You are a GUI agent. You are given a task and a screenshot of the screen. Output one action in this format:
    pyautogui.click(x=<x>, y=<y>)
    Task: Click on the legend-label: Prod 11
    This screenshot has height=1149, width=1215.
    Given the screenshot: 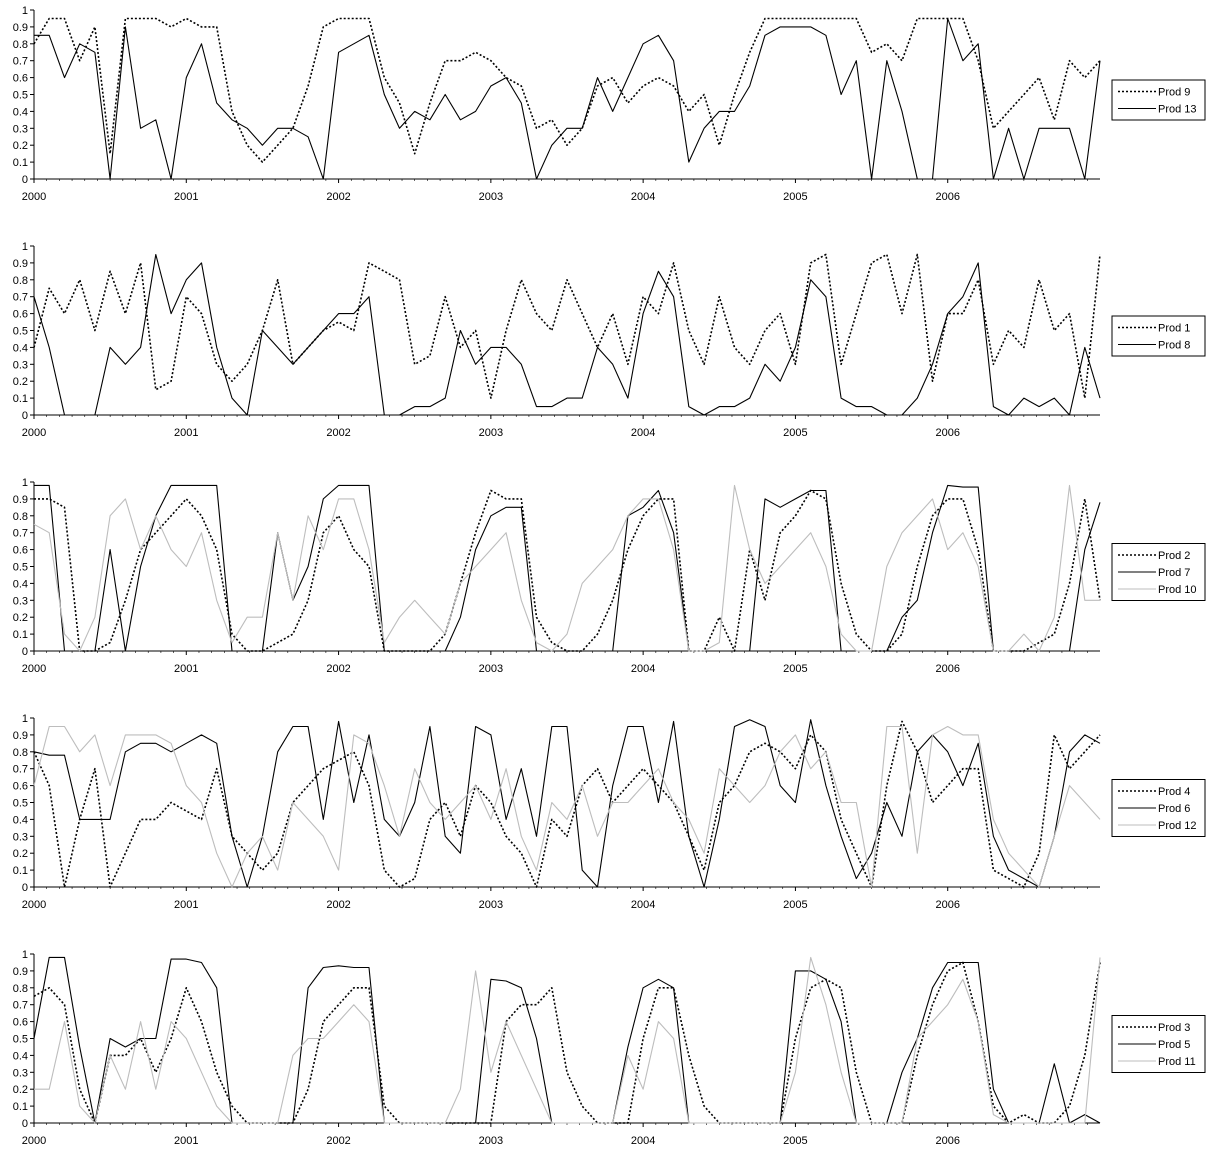 What is the action you would take?
    pyautogui.click(x=1177, y=1062)
    